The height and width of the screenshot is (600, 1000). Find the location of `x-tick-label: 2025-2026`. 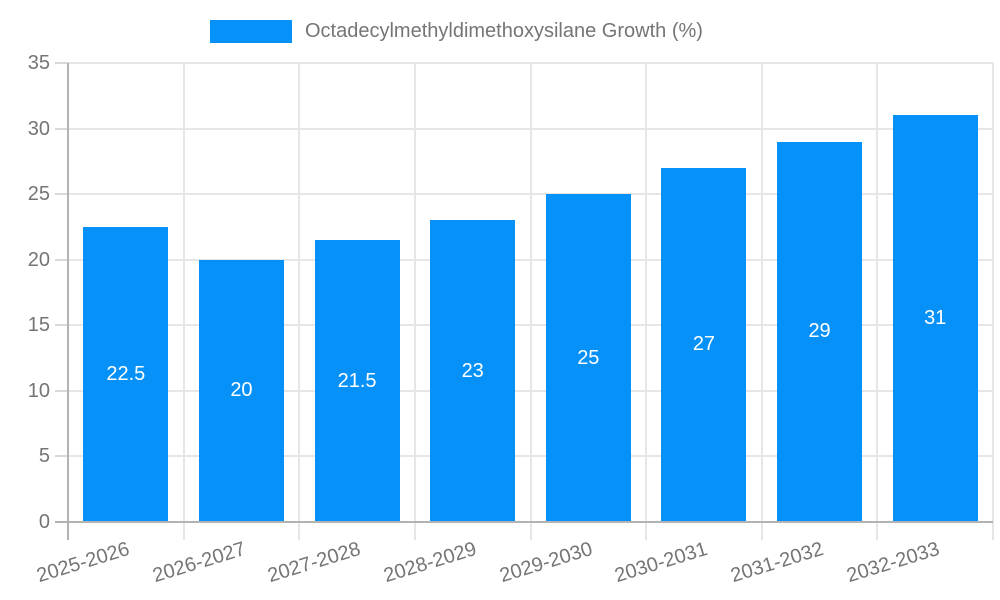

x-tick-label: 2025-2026 is located at coordinates (83, 563).